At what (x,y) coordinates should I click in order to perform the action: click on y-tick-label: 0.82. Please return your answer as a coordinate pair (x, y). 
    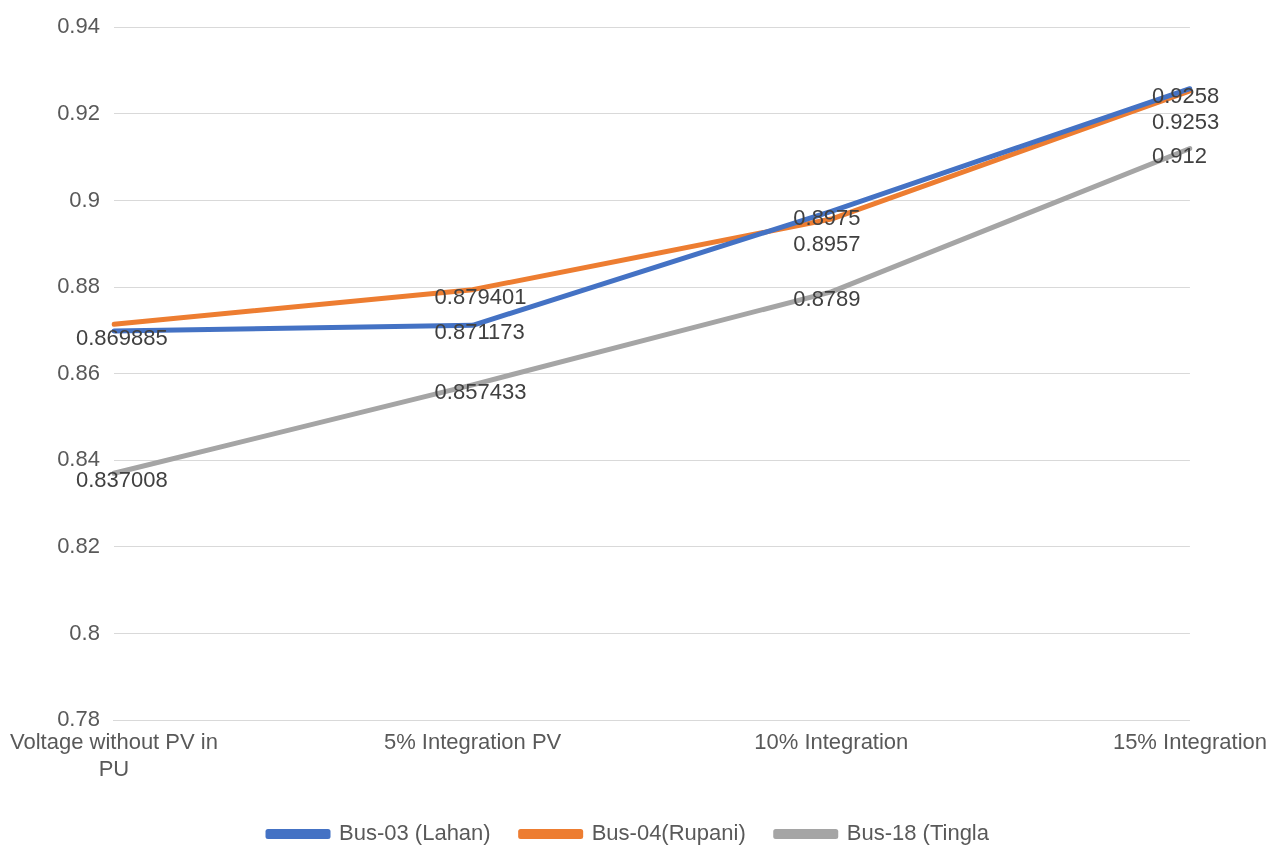
    Looking at the image, I should click on (78, 546).